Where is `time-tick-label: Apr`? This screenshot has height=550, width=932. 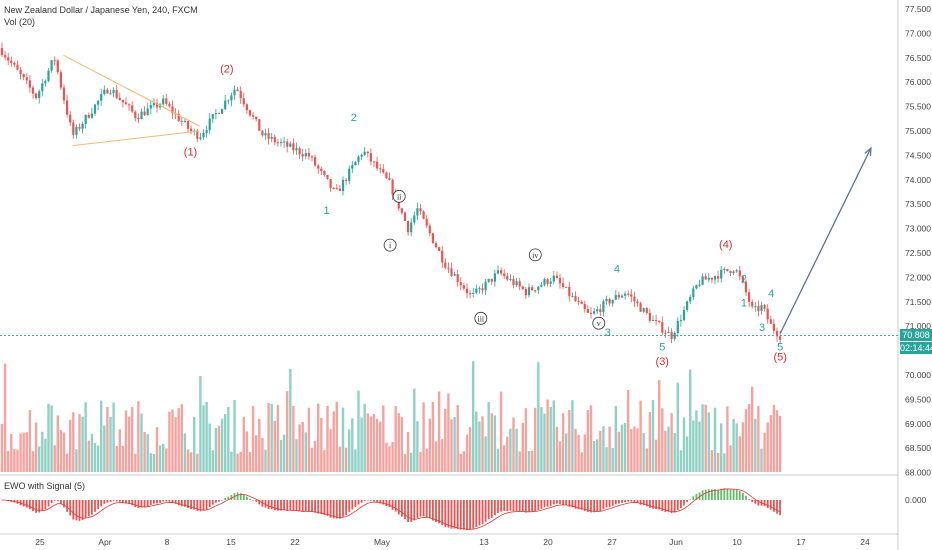 time-tick-label: Apr is located at coordinates (104, 542).